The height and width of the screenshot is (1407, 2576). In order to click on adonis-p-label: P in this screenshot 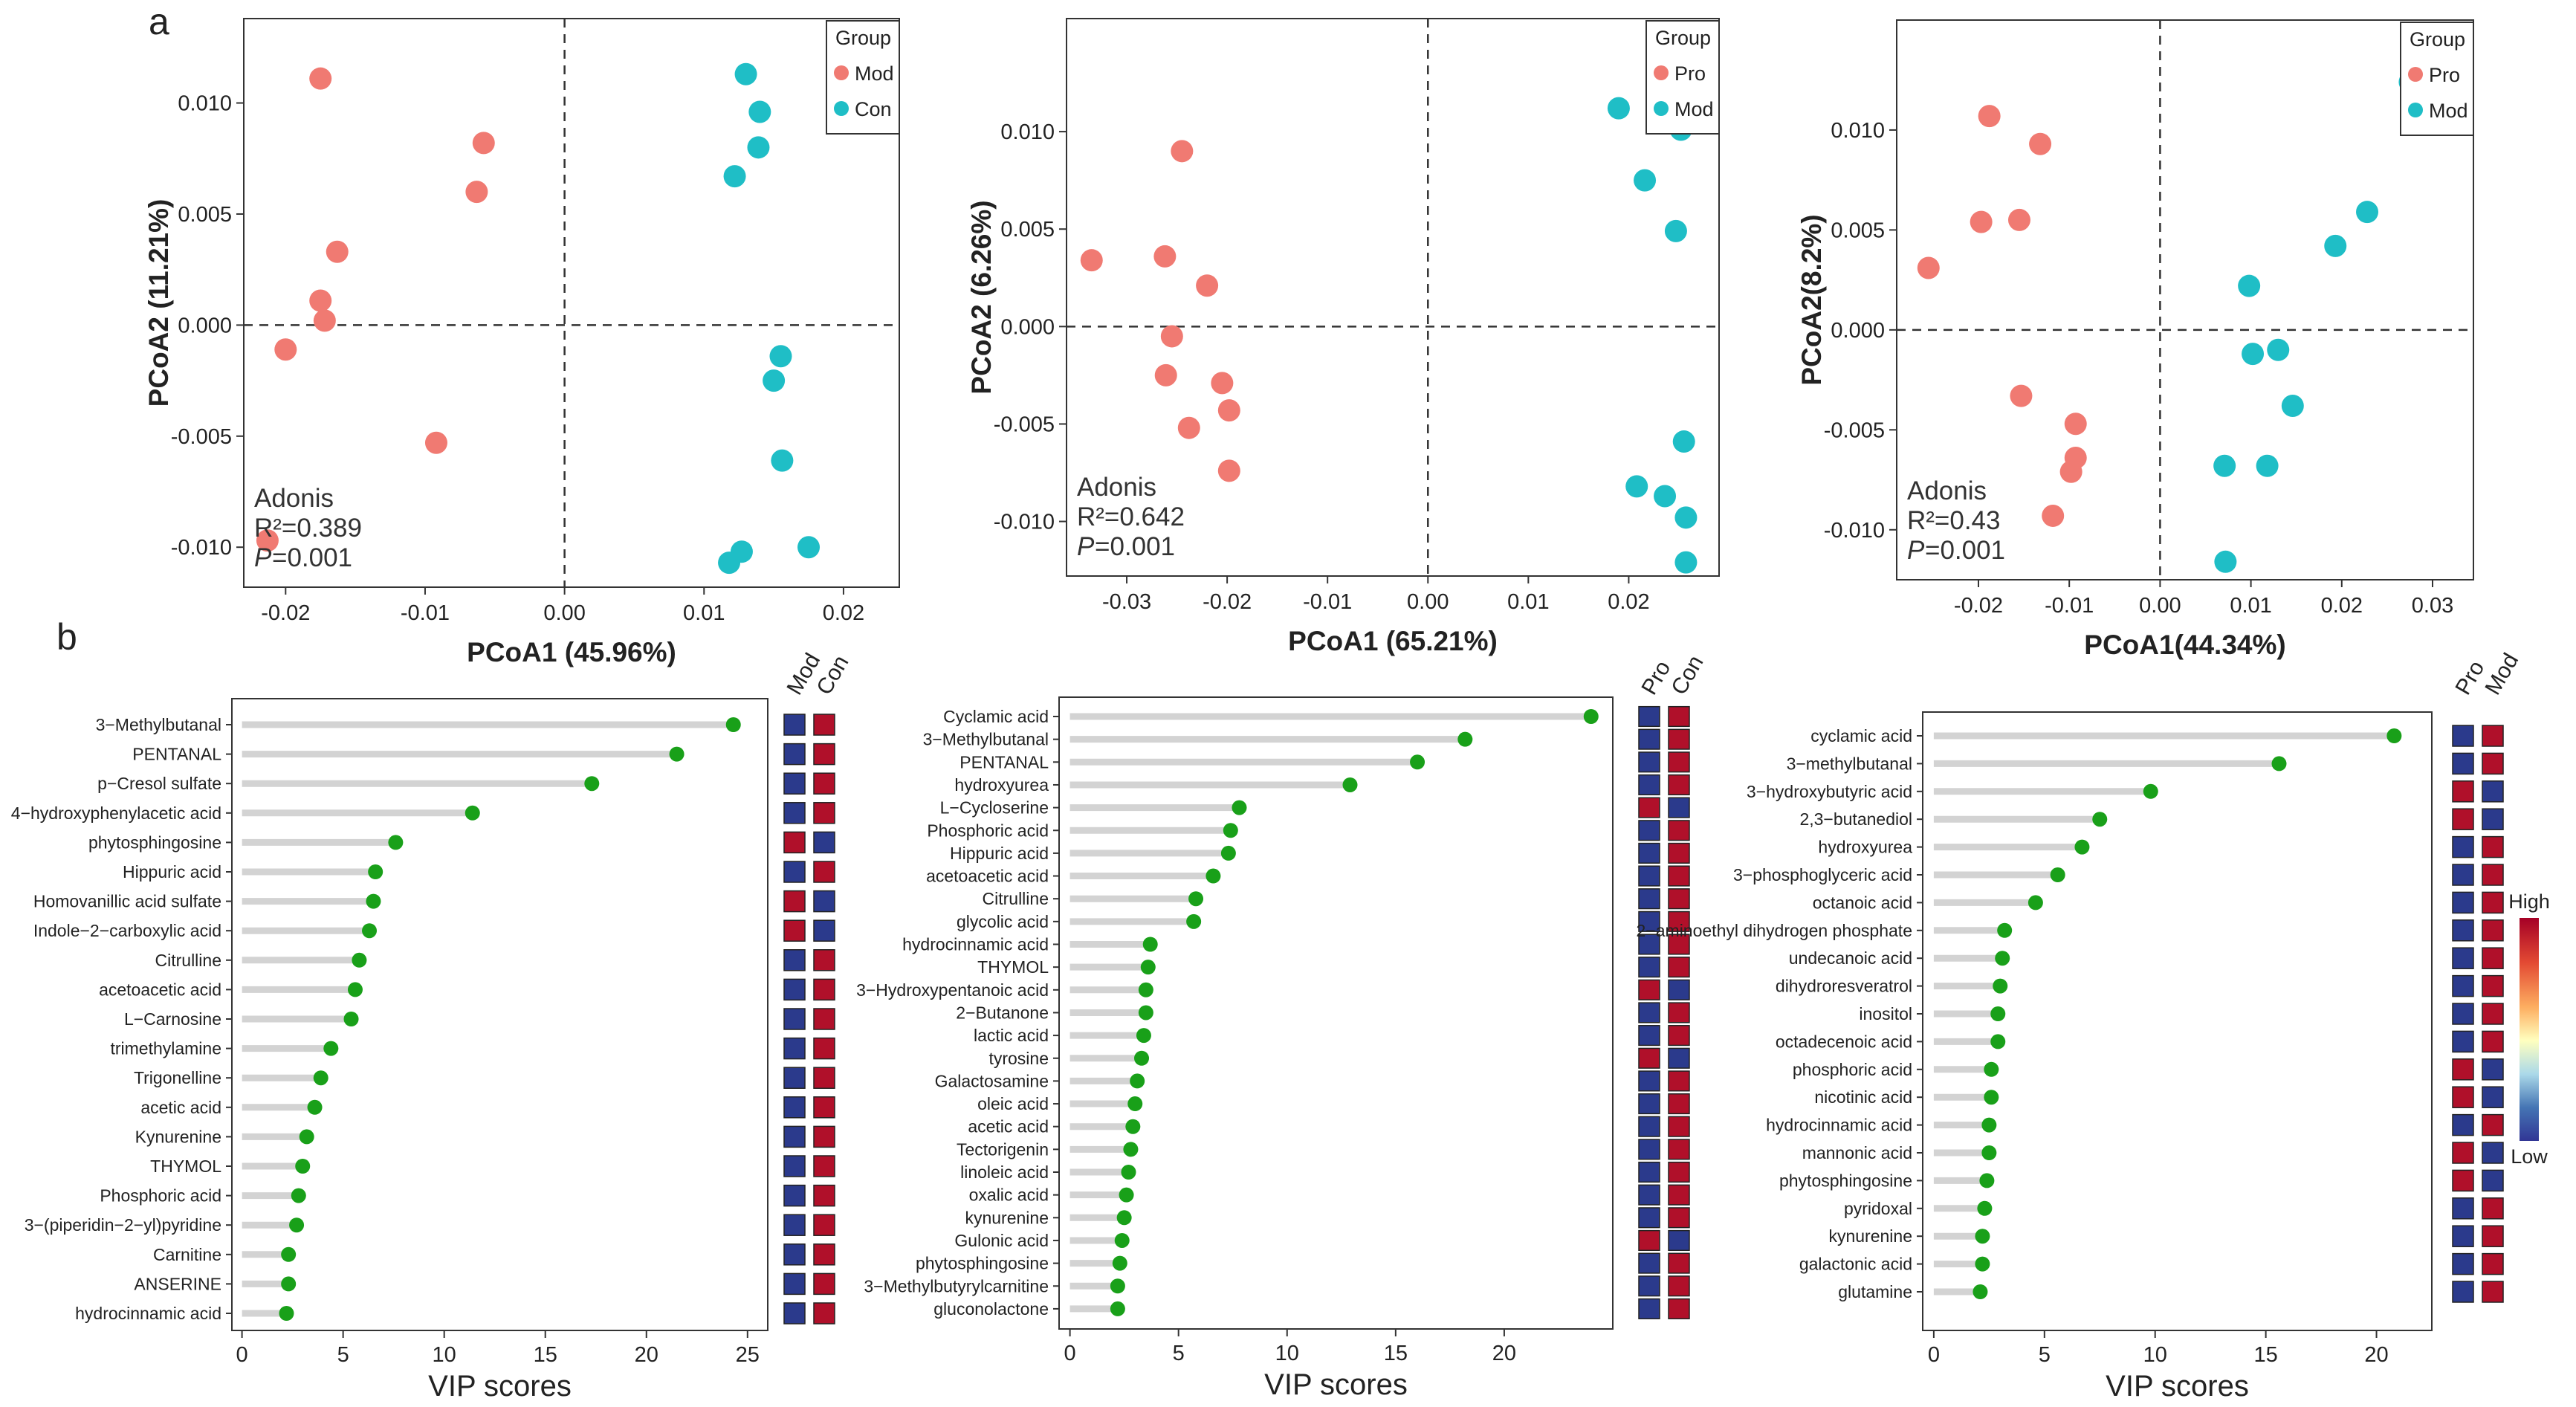, I will do `click(1916, 550)`.